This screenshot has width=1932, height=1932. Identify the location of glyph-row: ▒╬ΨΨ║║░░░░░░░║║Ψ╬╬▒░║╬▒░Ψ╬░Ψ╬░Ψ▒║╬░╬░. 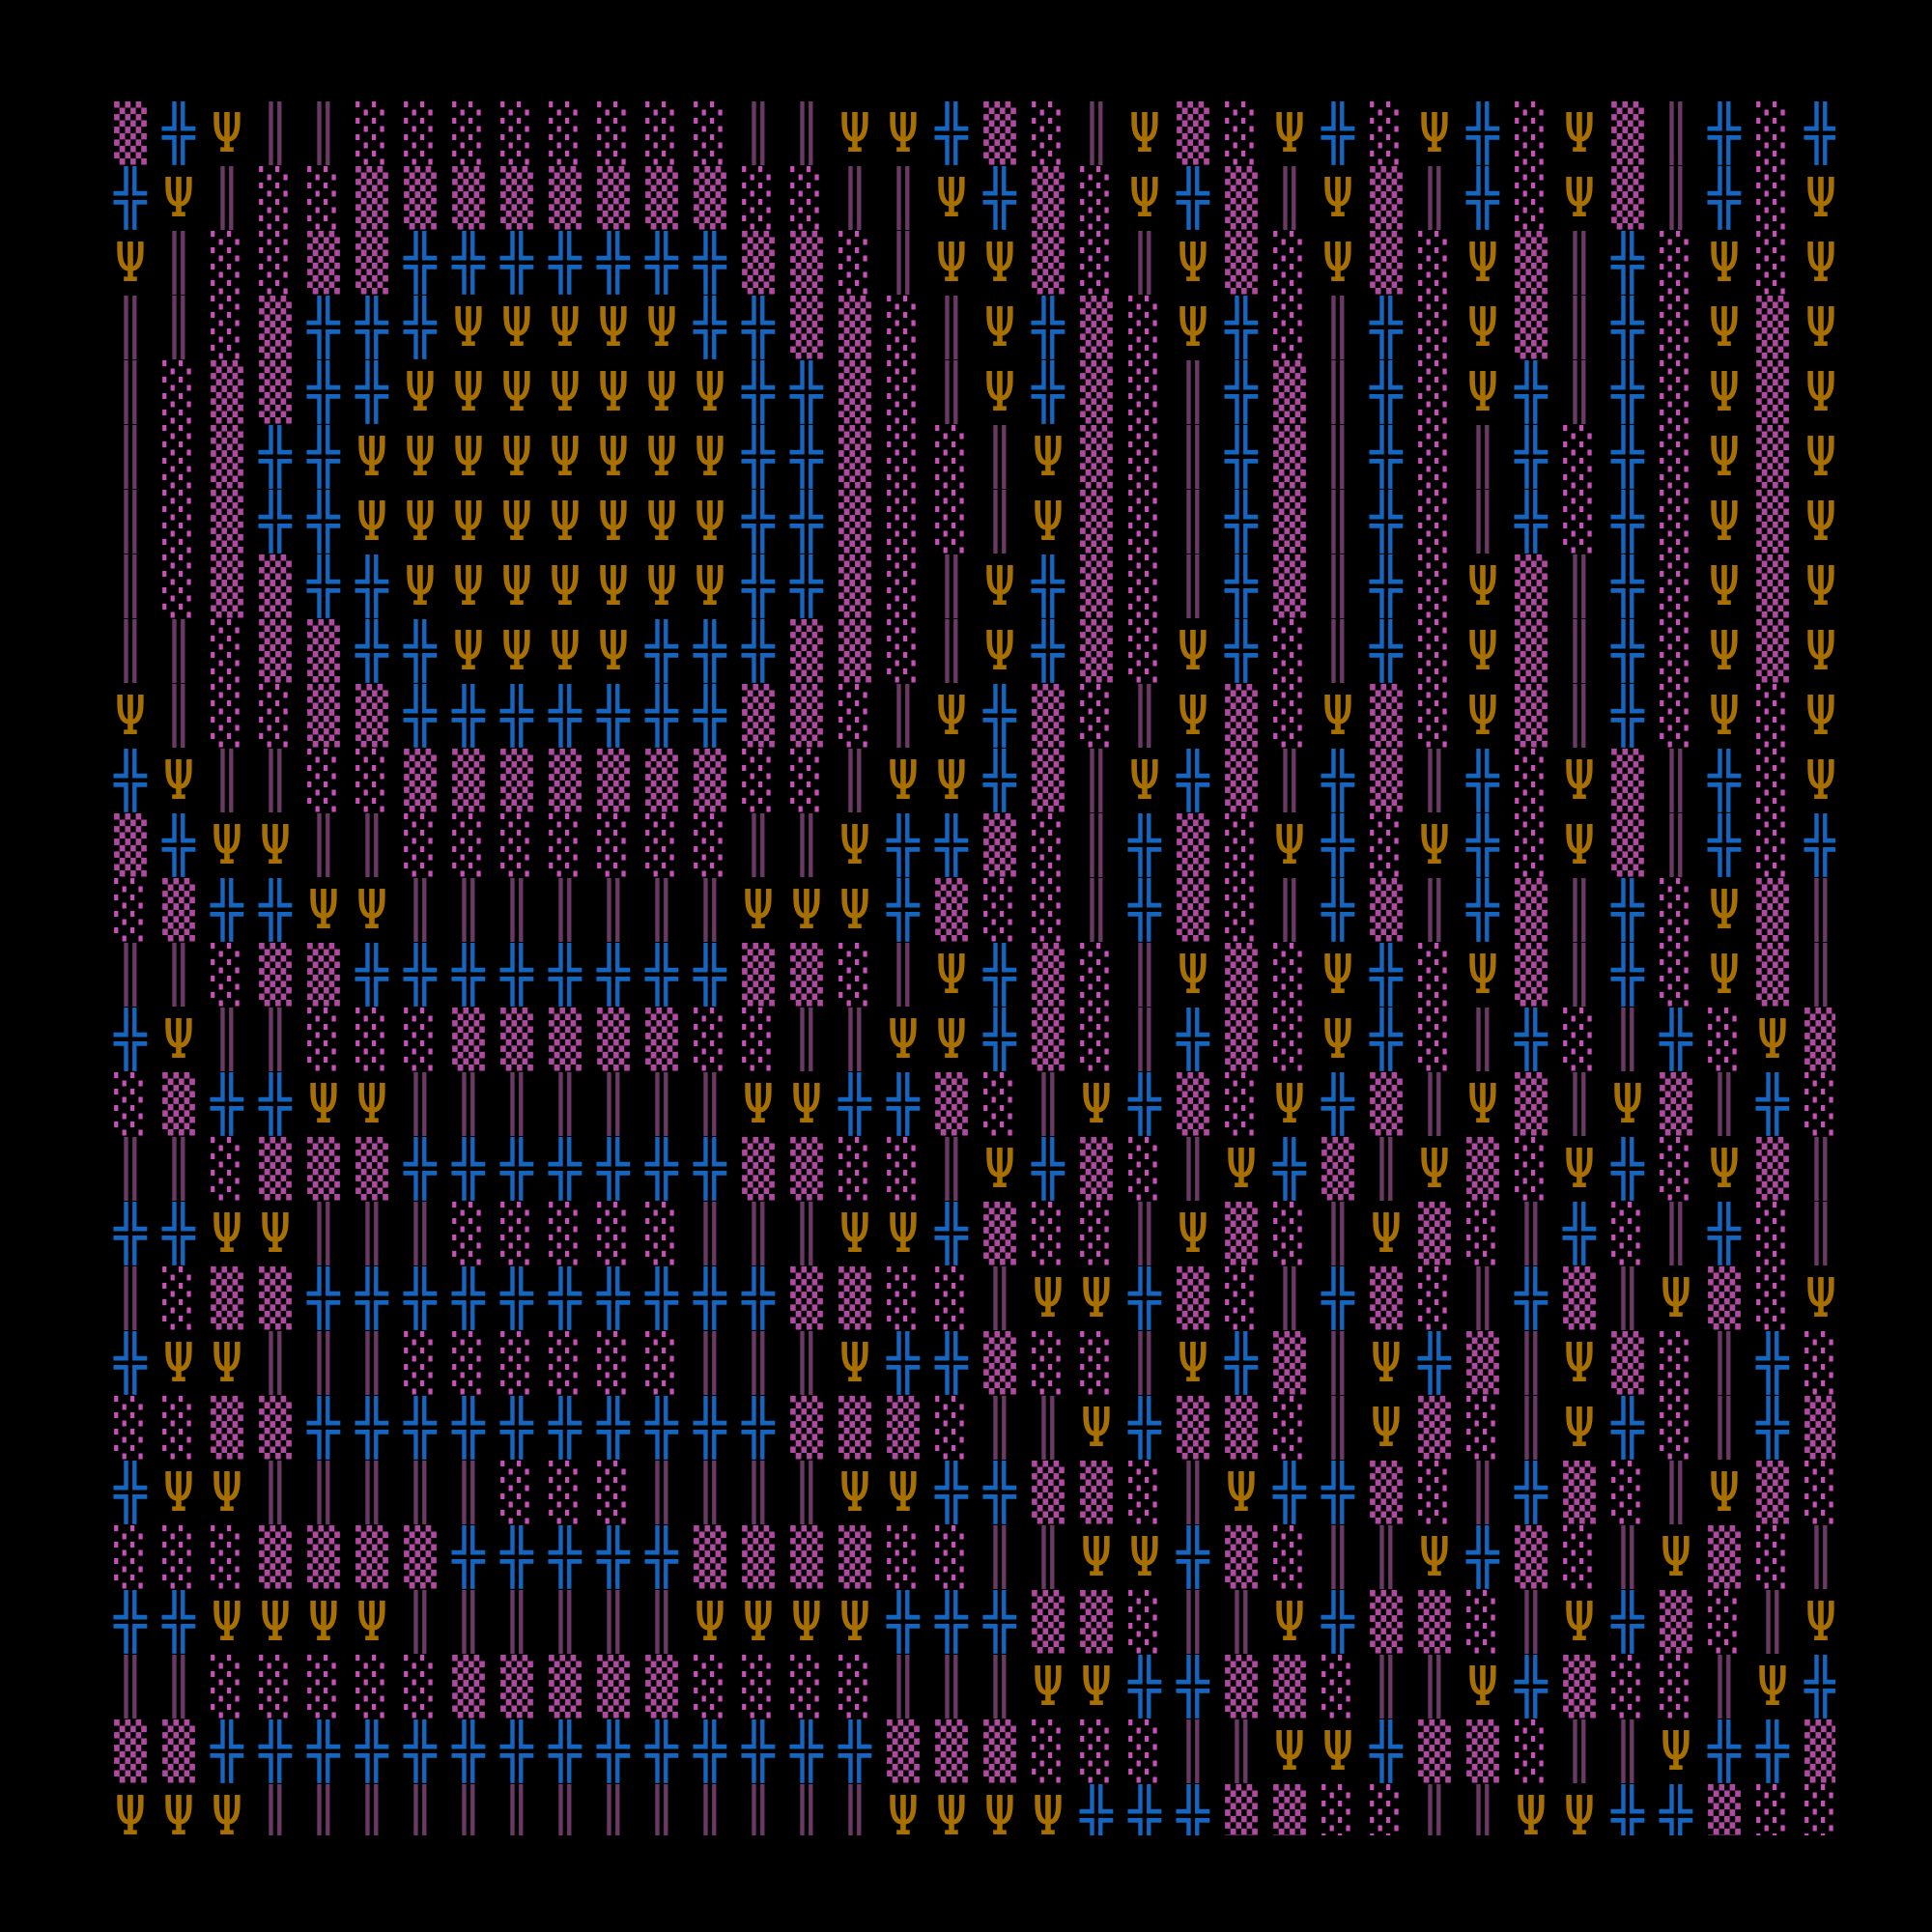
(970, 845).